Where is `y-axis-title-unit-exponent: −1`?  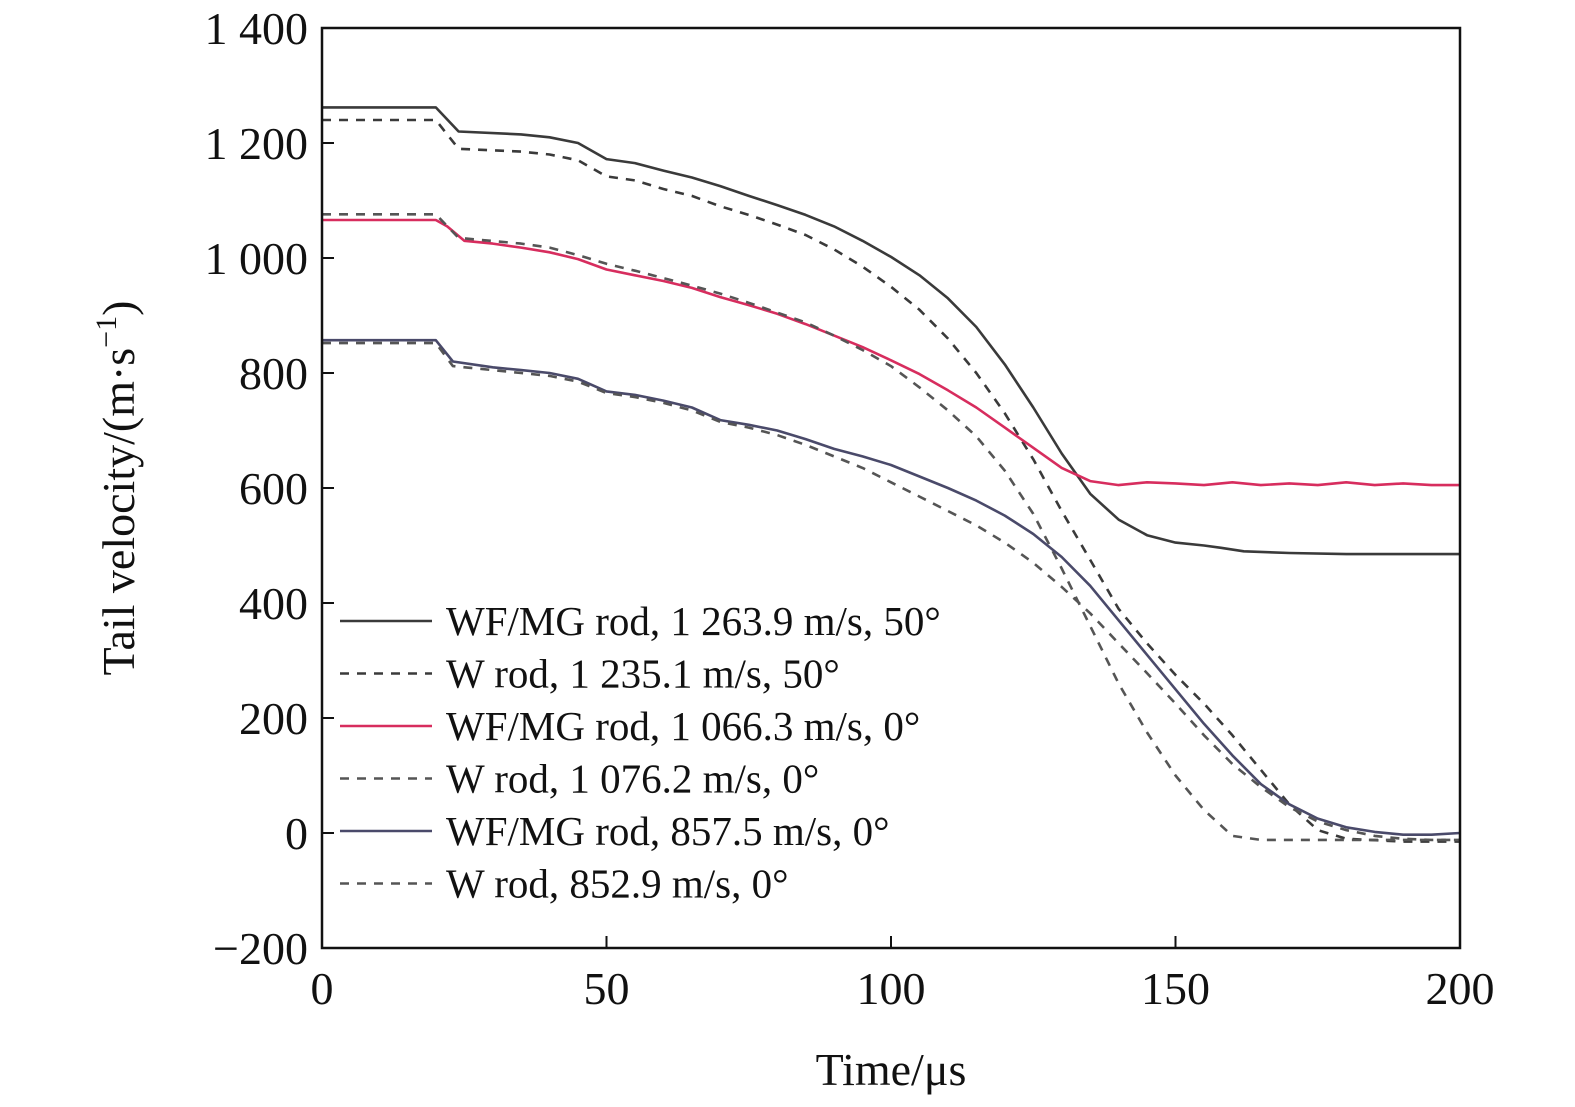
y-axis-title-unit-exponent: −1 is located at coordinates (106, 332).